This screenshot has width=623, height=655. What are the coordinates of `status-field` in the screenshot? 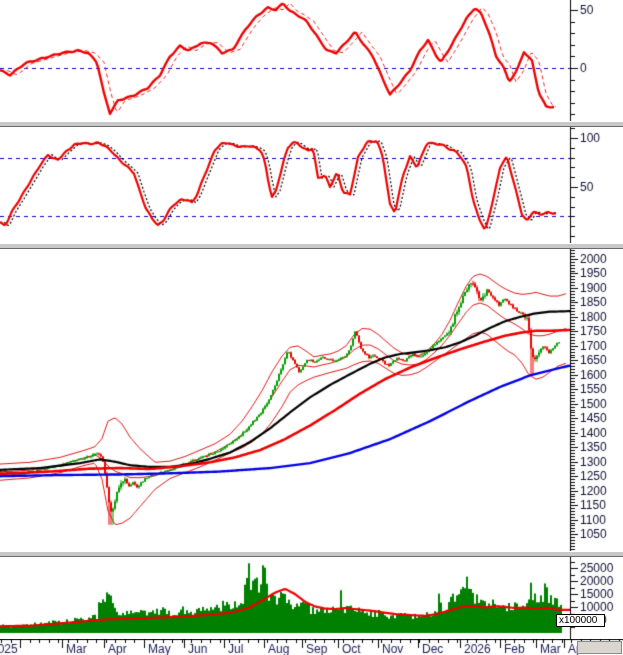 It's located at (599, 647).